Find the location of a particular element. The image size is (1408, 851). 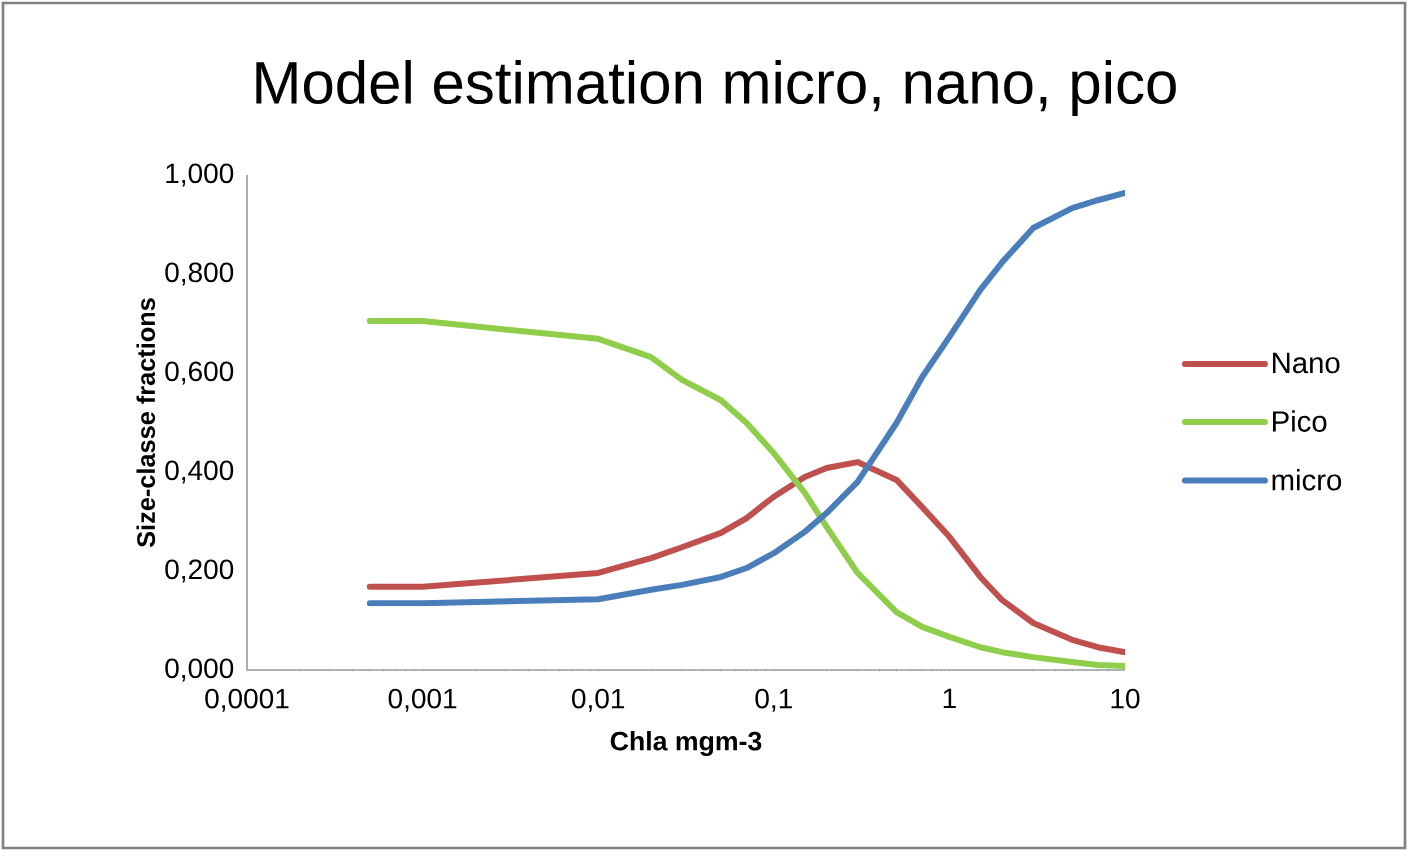

y-tick-label: 0,800 is located at coordinates (199, 274).